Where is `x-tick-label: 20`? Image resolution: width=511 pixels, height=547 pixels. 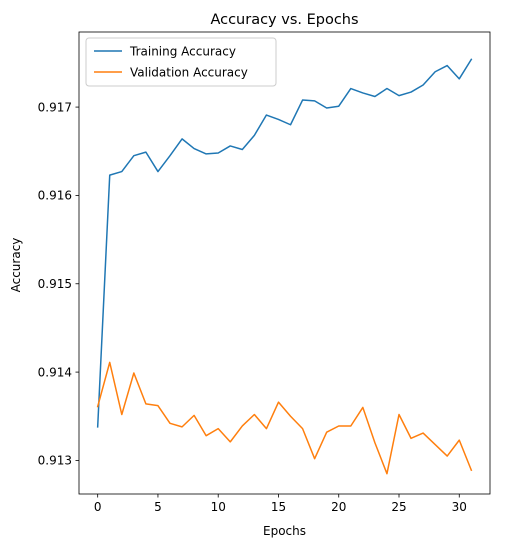
x-tick-label: 20 is located at coordinates (338, 507).